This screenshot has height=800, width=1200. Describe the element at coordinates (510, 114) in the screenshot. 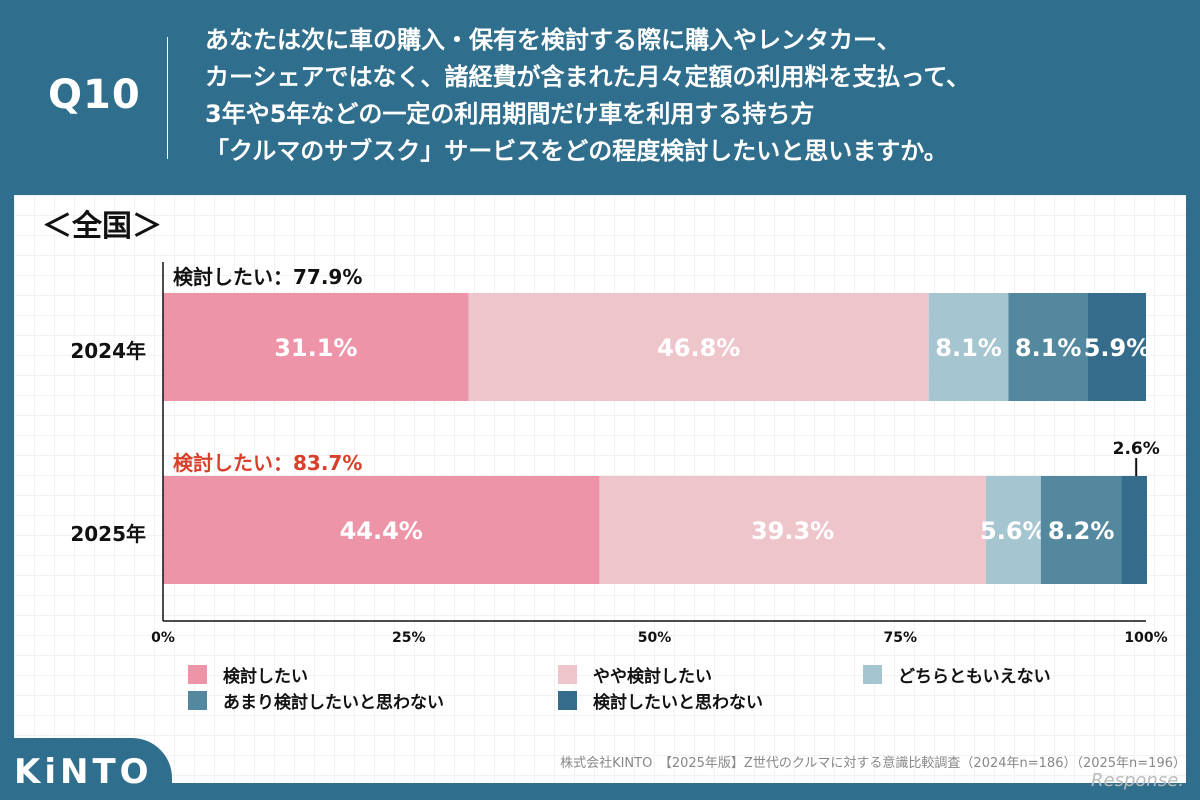

I see `question-line: 3年や5年などの一定の利用期間だけ車を利用する持ち方` at that location.